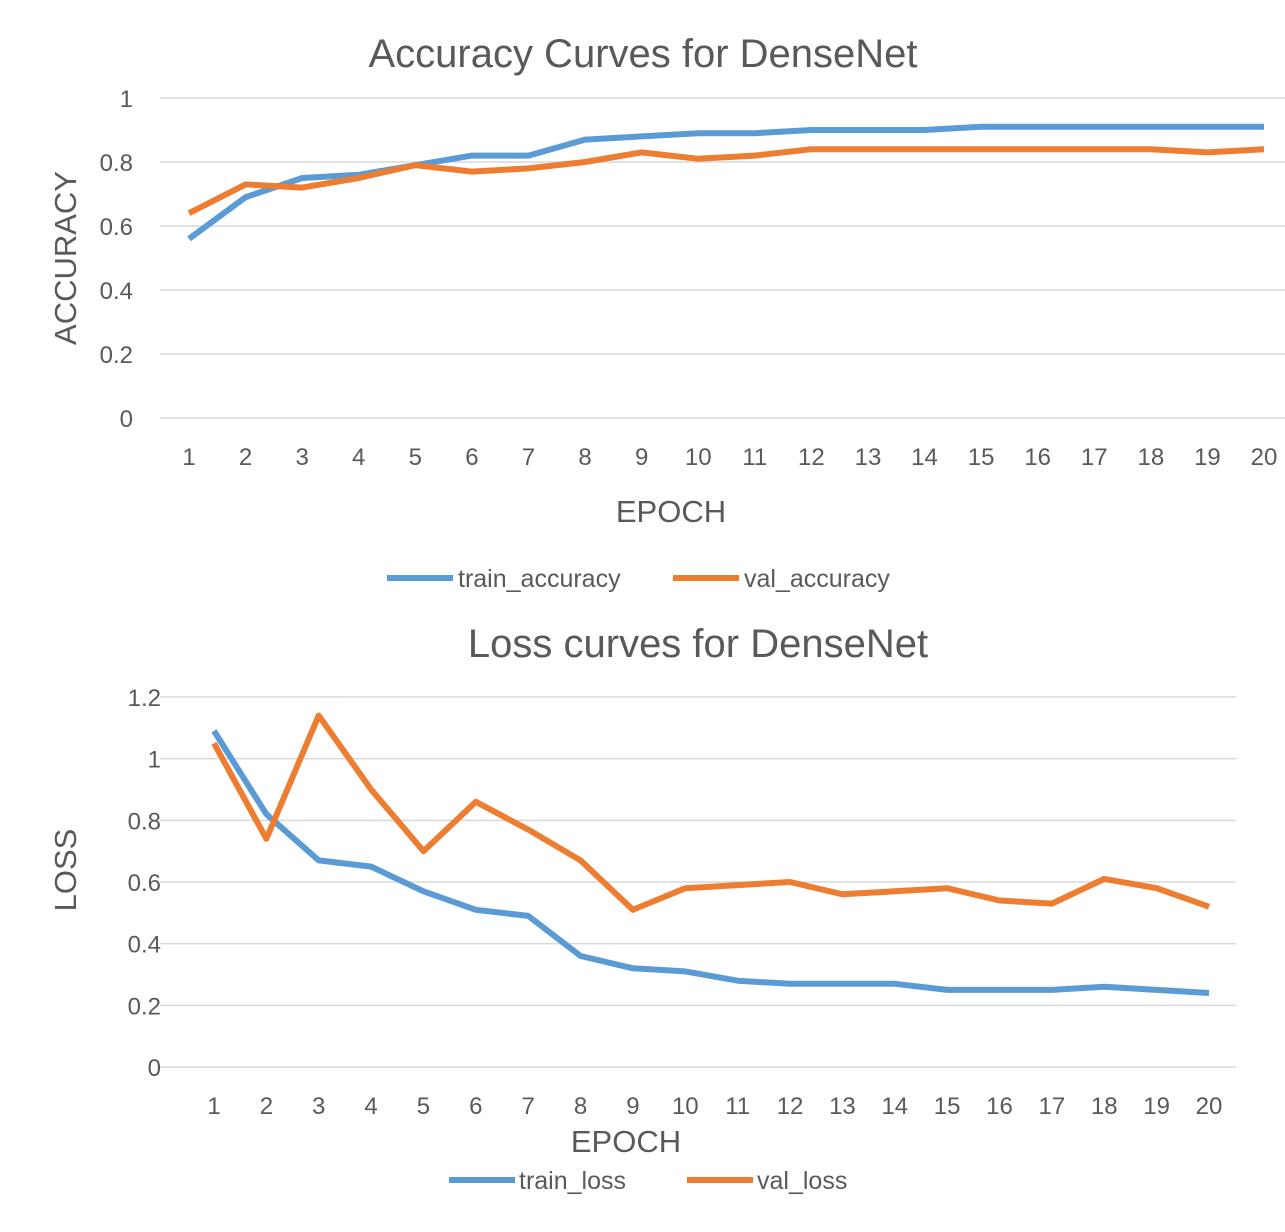 This screenshot has height=1232, width=1285. What do you see at coordinates (642, 54) in the screenshot?
I see `chart-title: Accuracy Curves for DenseNet` at bounding box center [642, 54].